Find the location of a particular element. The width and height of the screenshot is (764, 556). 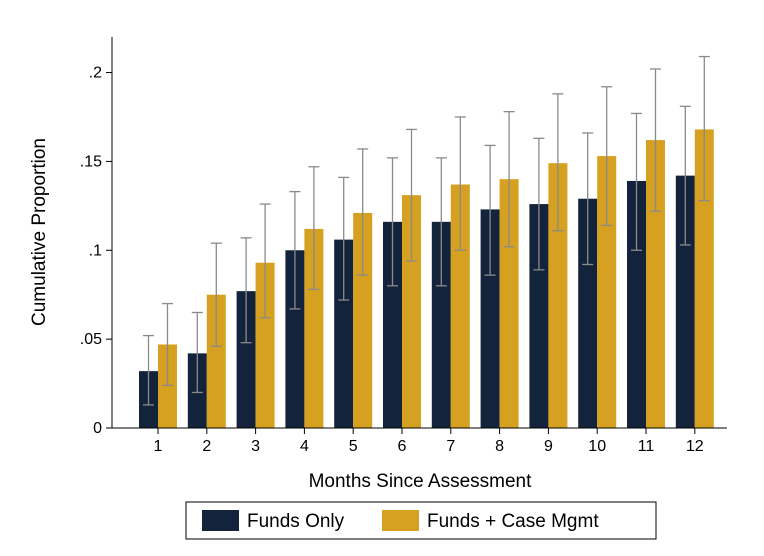

x-tick-label: 10 is located at coordinates (597, 446).